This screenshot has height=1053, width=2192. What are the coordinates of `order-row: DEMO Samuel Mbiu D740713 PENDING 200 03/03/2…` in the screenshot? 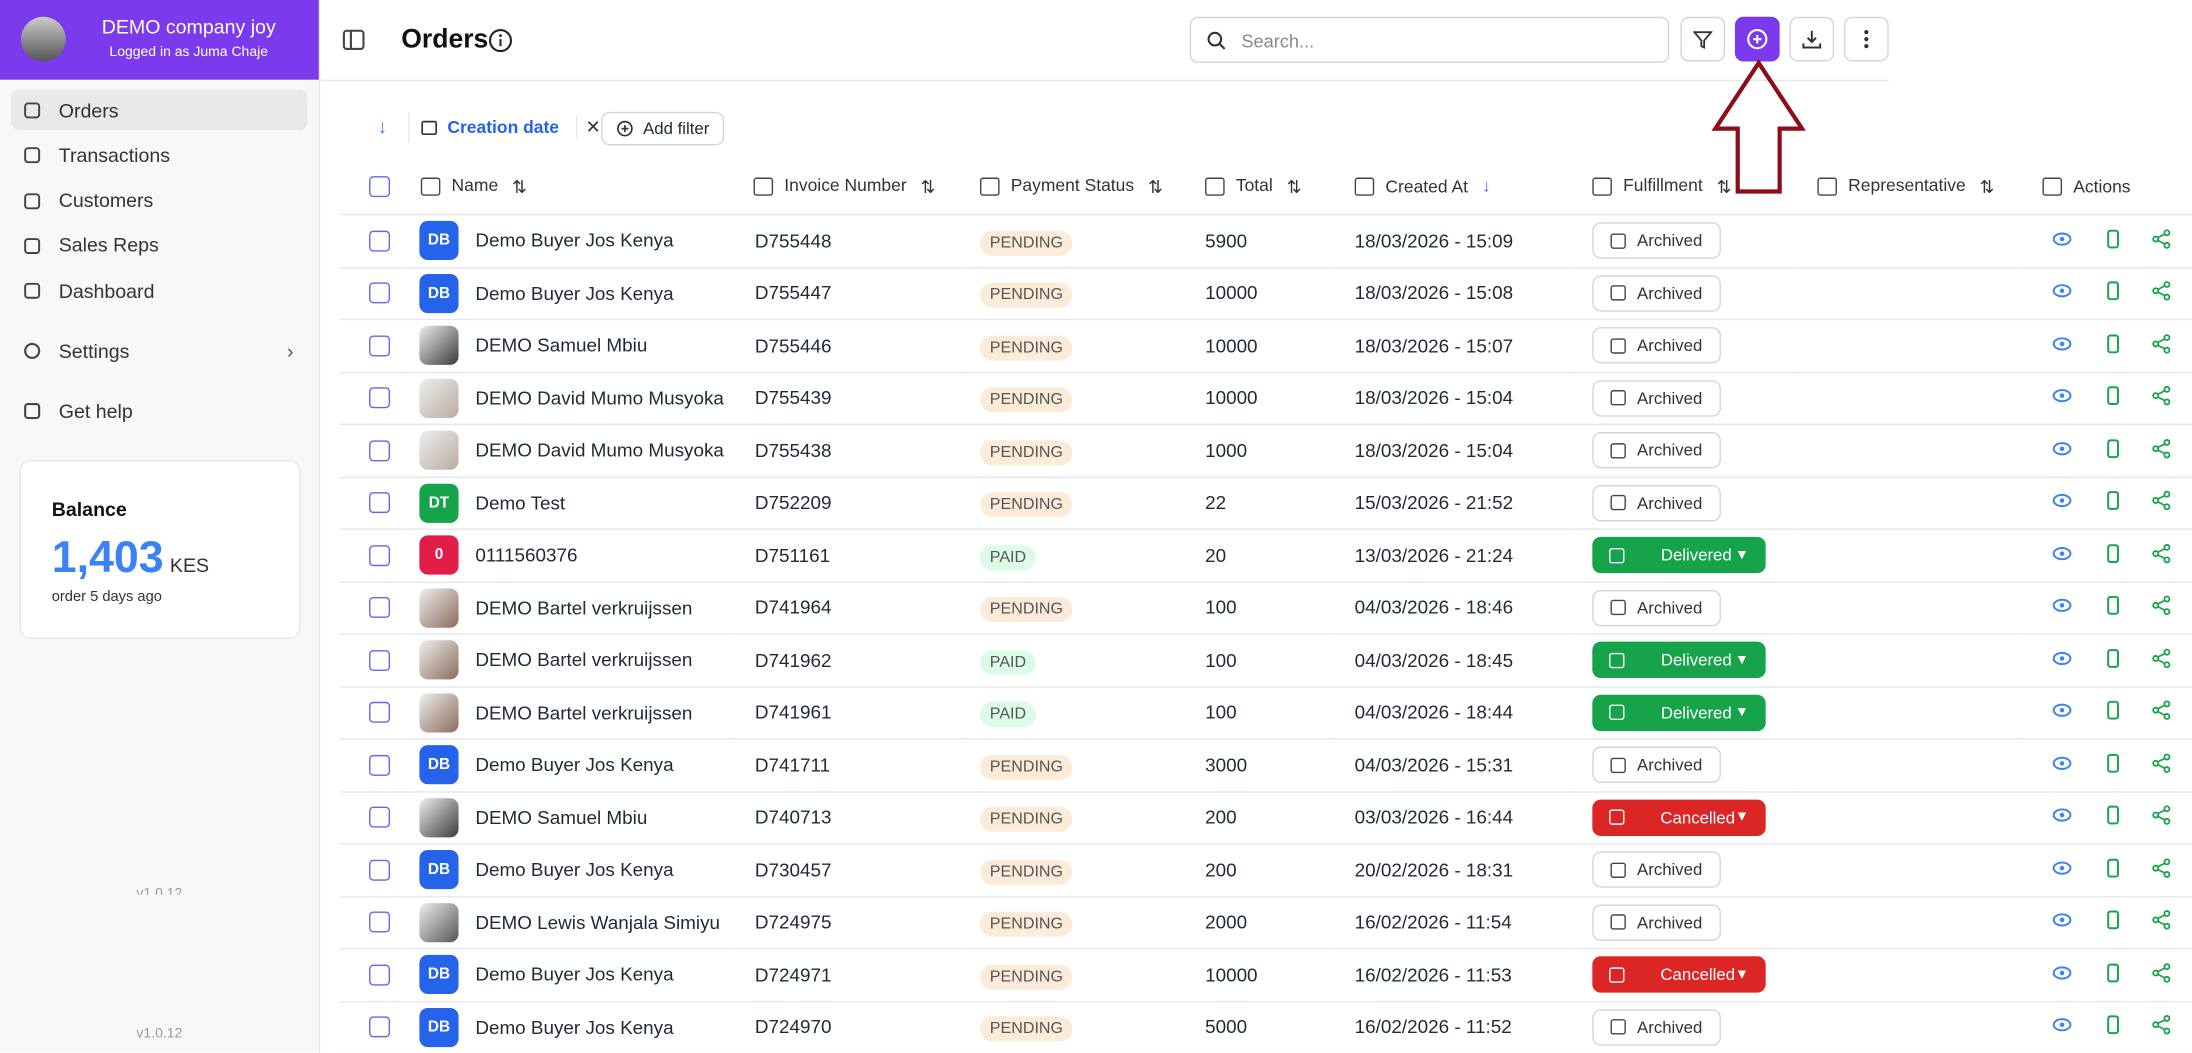 It's located at (1265, 818).